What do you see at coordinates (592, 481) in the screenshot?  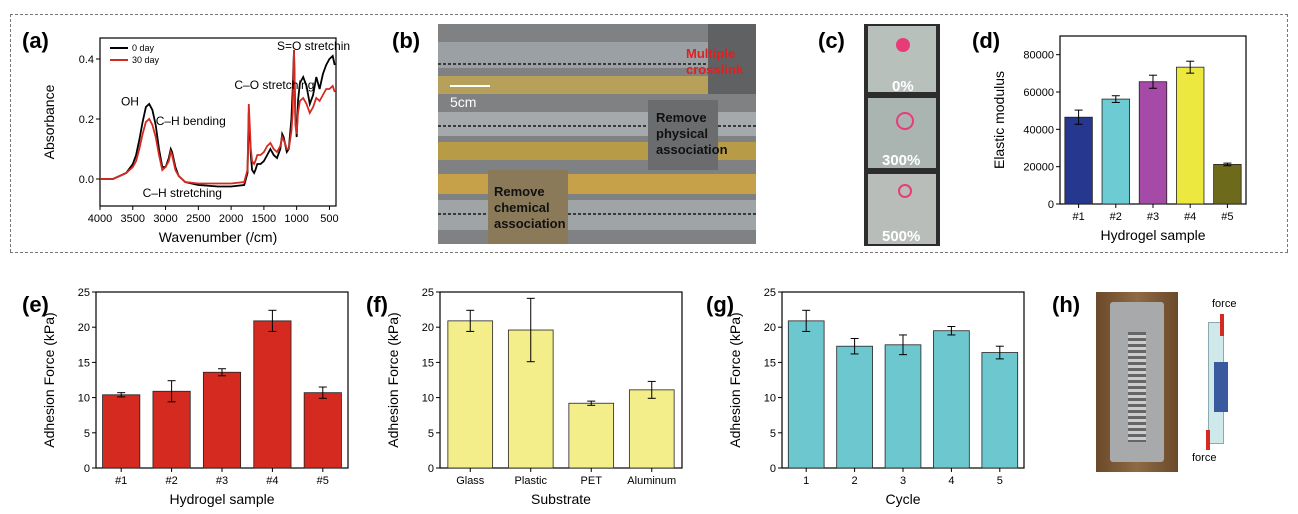 I see `x-tick-label: PET` at bounding box center [592, 481].